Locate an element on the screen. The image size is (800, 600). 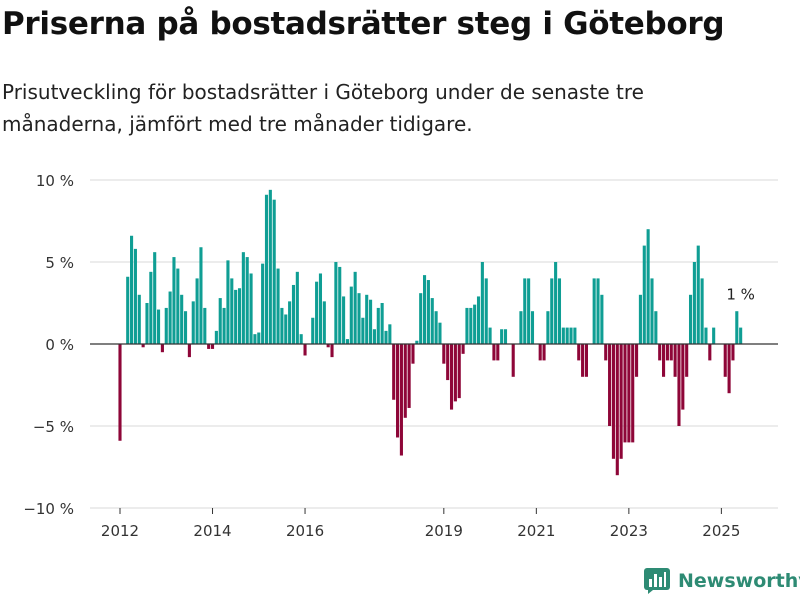
y-tick-label: 0 % is located at coordinates (59, 345).